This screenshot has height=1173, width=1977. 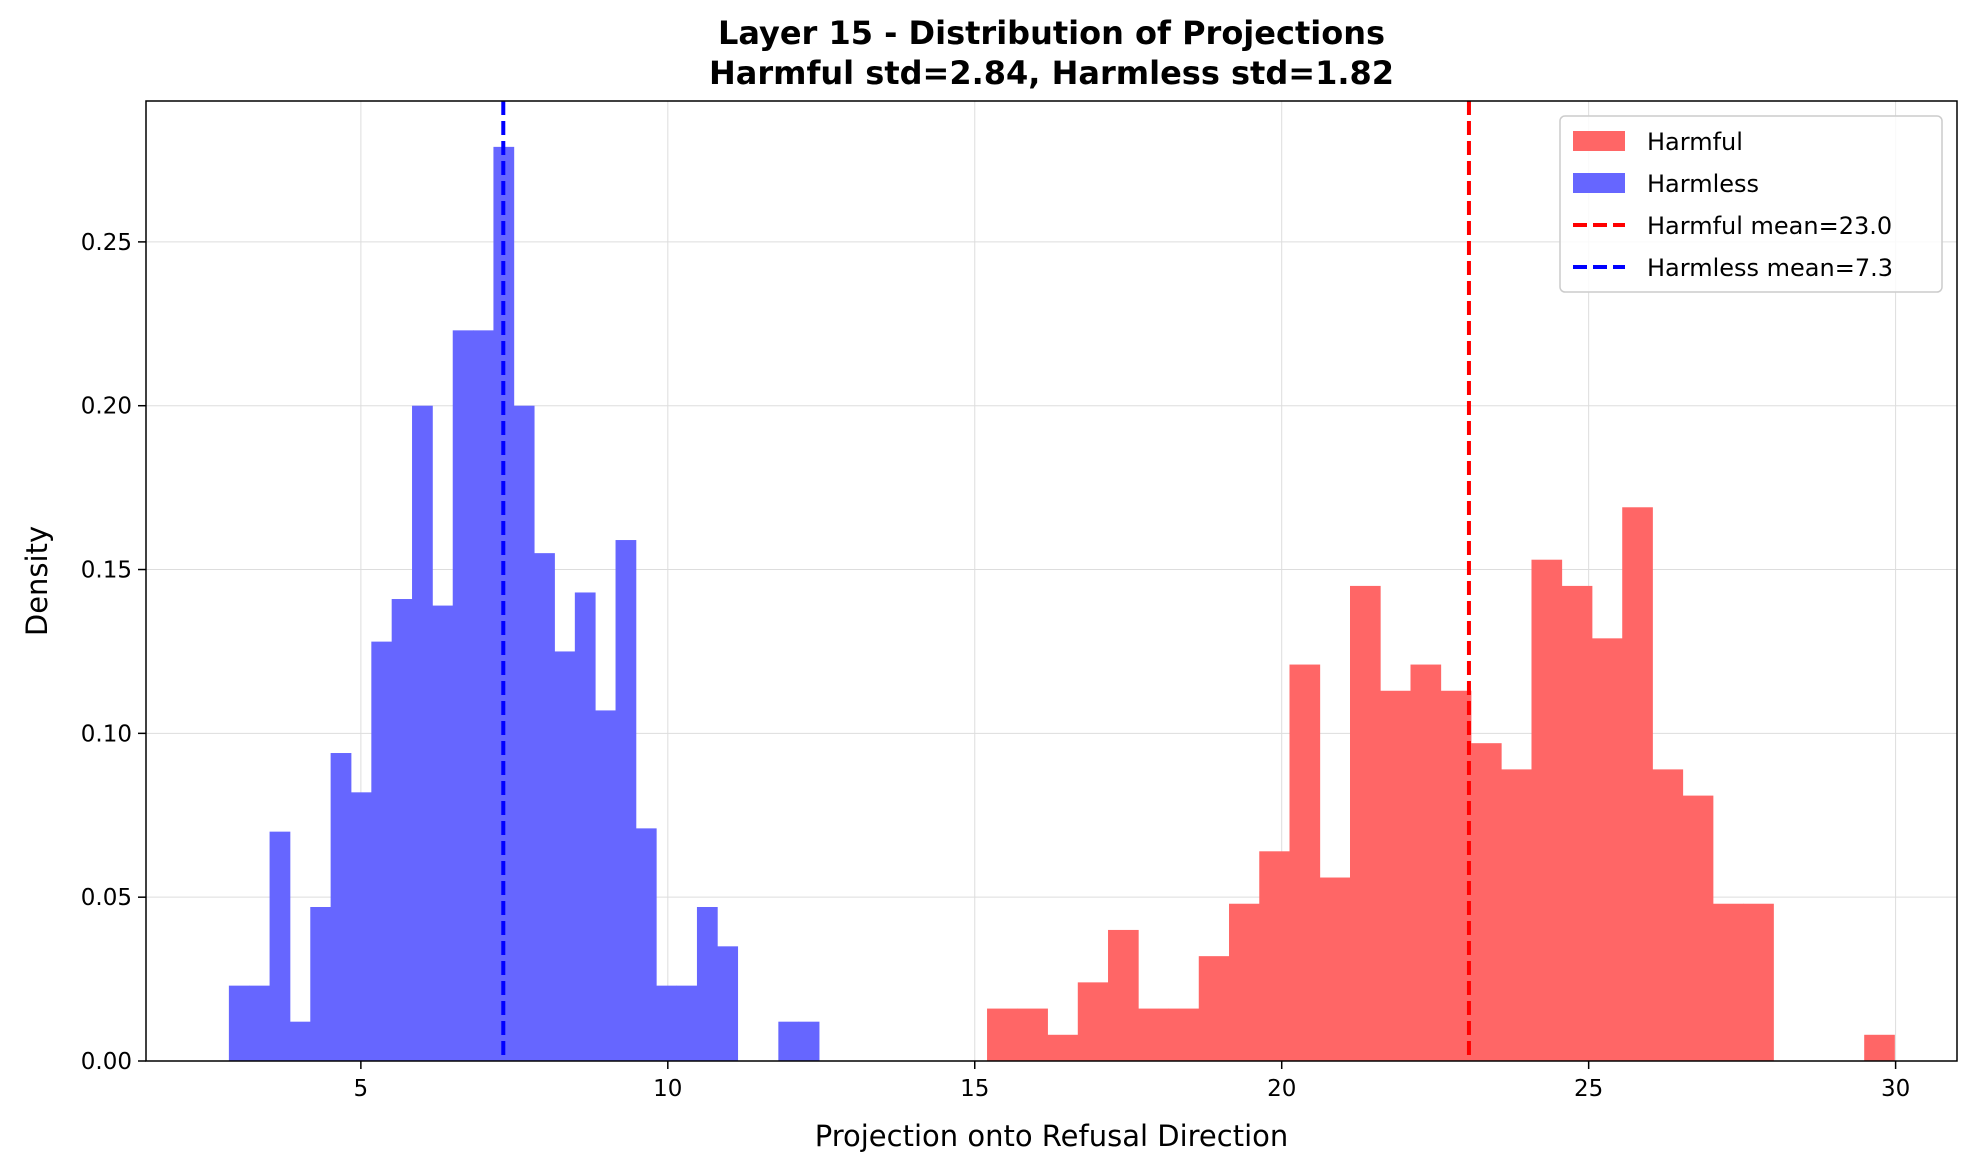 I want to click on y-tick-label: 0.00, so click(x=106, y=1062).